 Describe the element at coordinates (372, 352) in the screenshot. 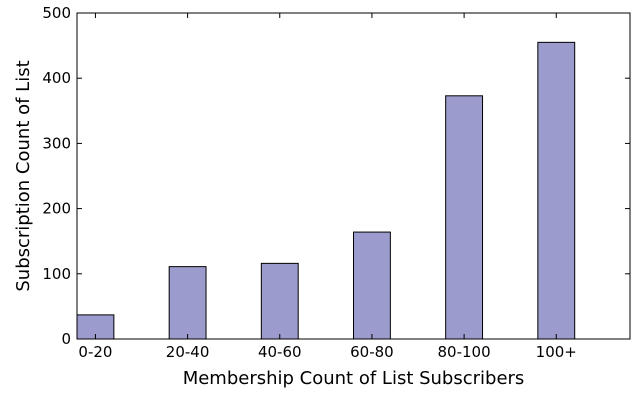

I see `x-tick-label: 60-80` at that location.